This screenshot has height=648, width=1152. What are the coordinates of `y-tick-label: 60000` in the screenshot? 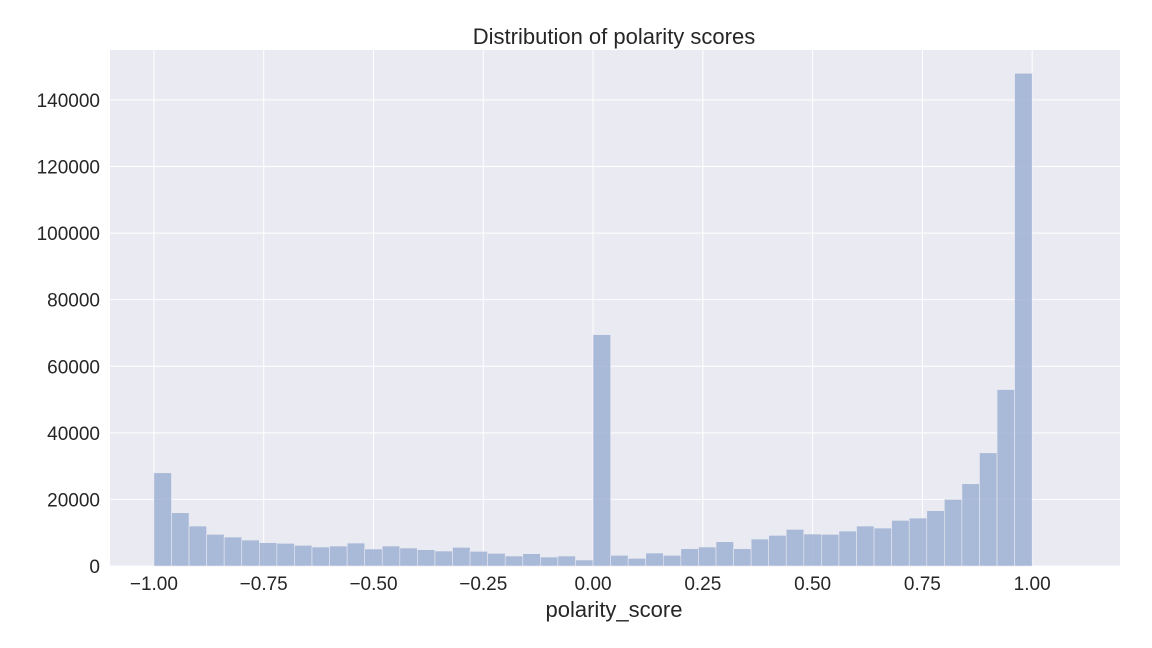 It's located at (73, 367).